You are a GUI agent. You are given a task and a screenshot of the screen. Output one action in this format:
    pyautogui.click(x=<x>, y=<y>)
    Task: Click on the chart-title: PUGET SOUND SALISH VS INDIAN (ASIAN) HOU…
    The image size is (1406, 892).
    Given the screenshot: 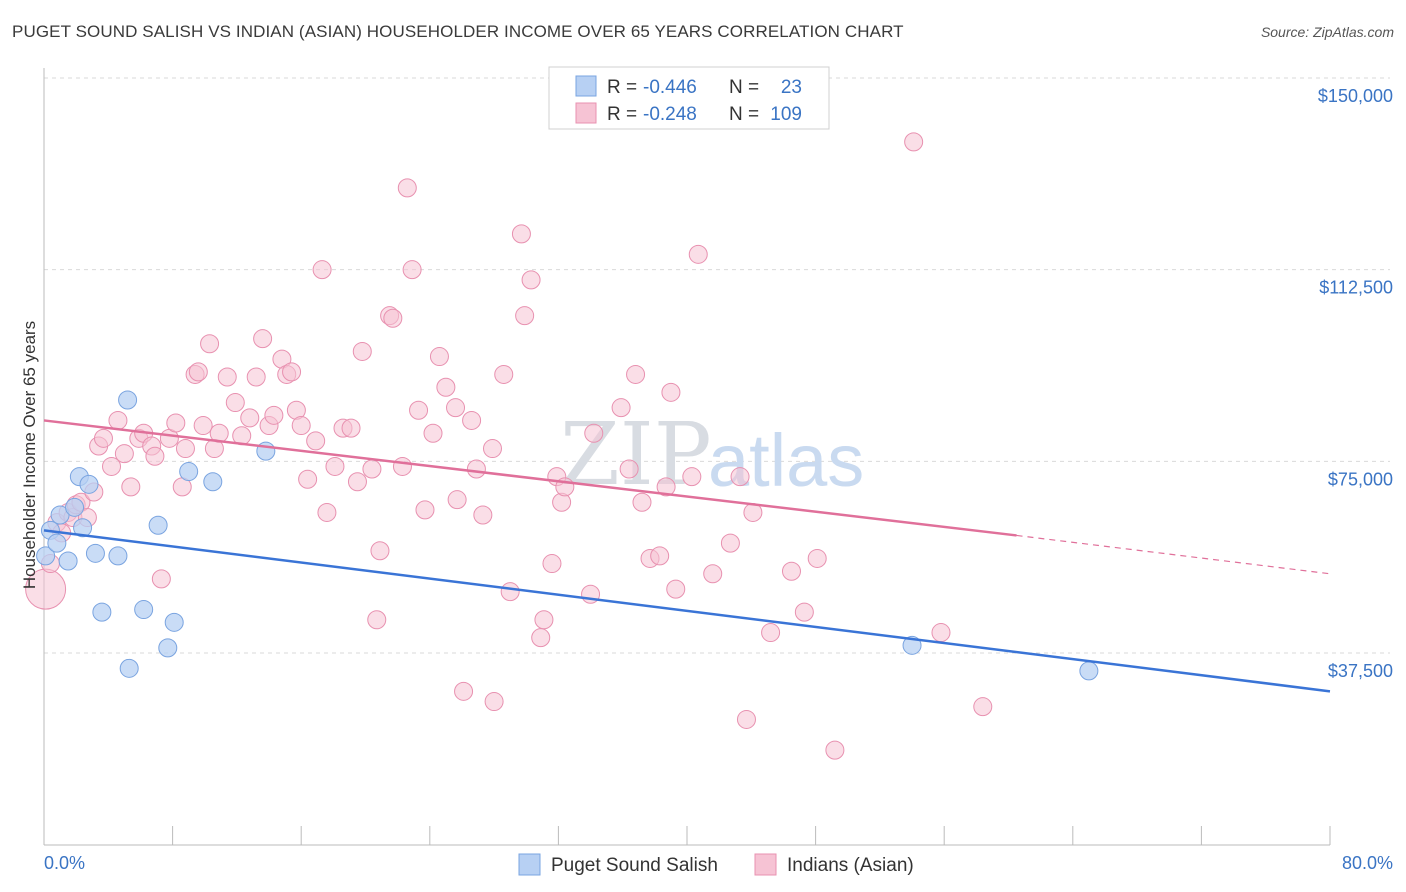 What is the action you would take?
    pyautogui.click(x=458, y=31)
    